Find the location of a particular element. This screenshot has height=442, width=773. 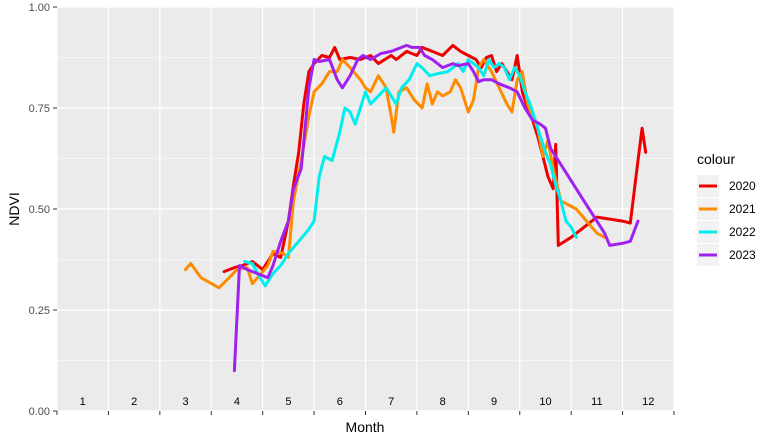

month-label: 11 is located at coordinates (596, 402).